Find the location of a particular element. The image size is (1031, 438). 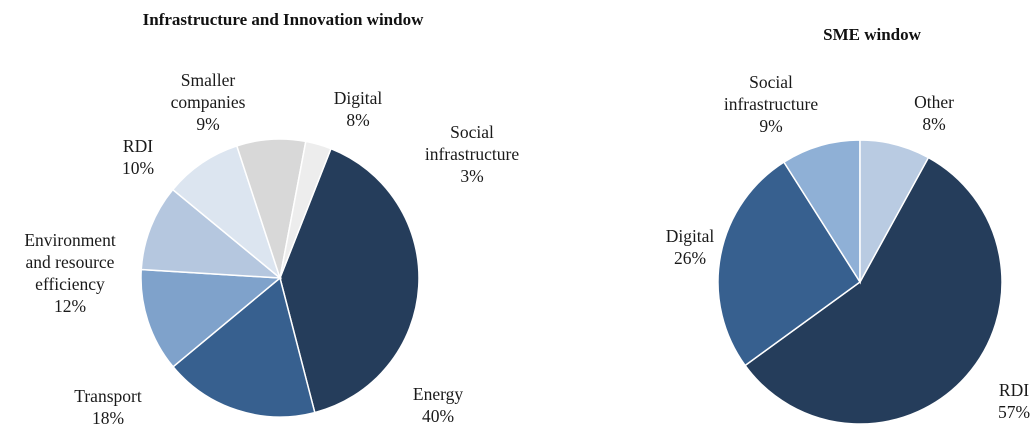

slice-category-label: companies is located at coordinates (208, 102).